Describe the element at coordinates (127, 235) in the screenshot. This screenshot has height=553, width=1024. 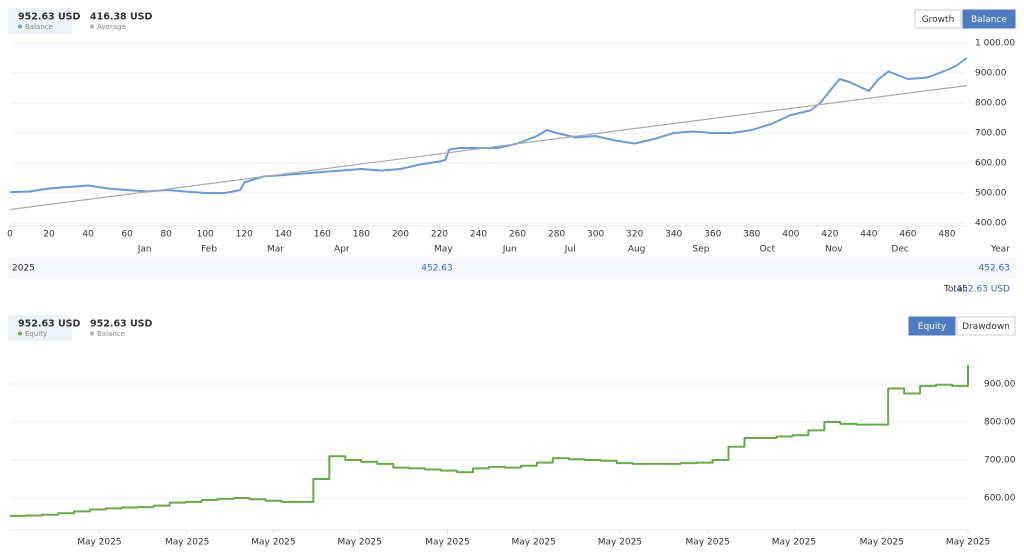
I see `x-tick-label: 60` at that location.